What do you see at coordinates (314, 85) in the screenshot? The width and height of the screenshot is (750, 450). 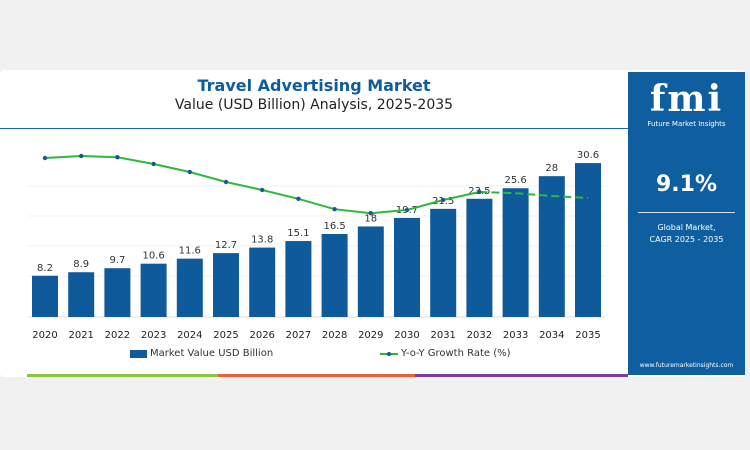 I see `chart-title: Travel Advertising Market` at bounding box center [314, 85].